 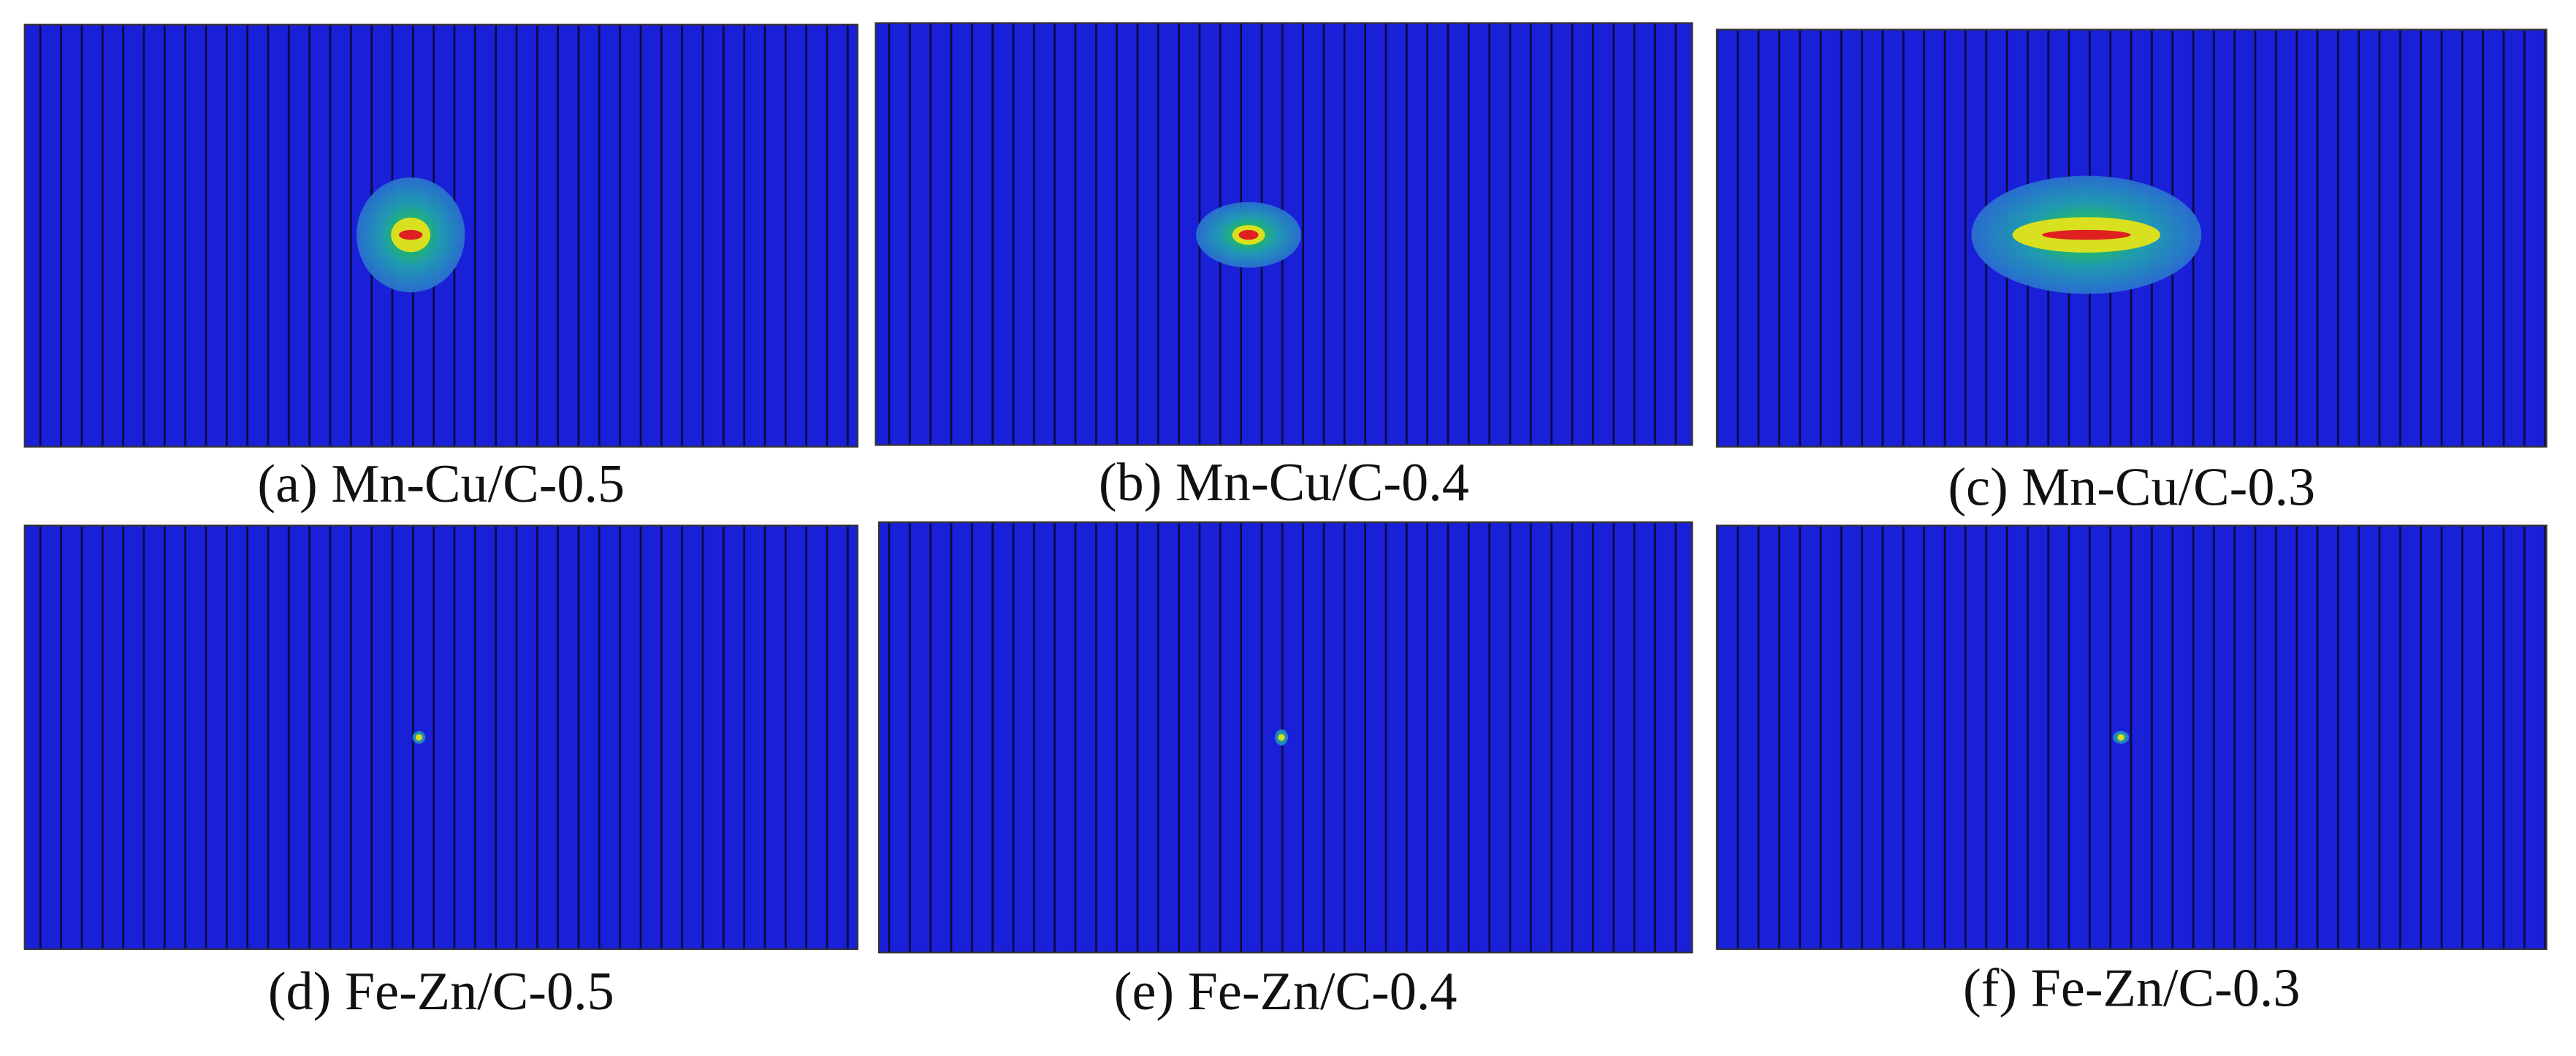 What do you see at coordinates (2131, 488) in the screenshot?
I see `panel-caption: (c) Mn-Cu/C-0.3` at bounding box center [2131, 488].